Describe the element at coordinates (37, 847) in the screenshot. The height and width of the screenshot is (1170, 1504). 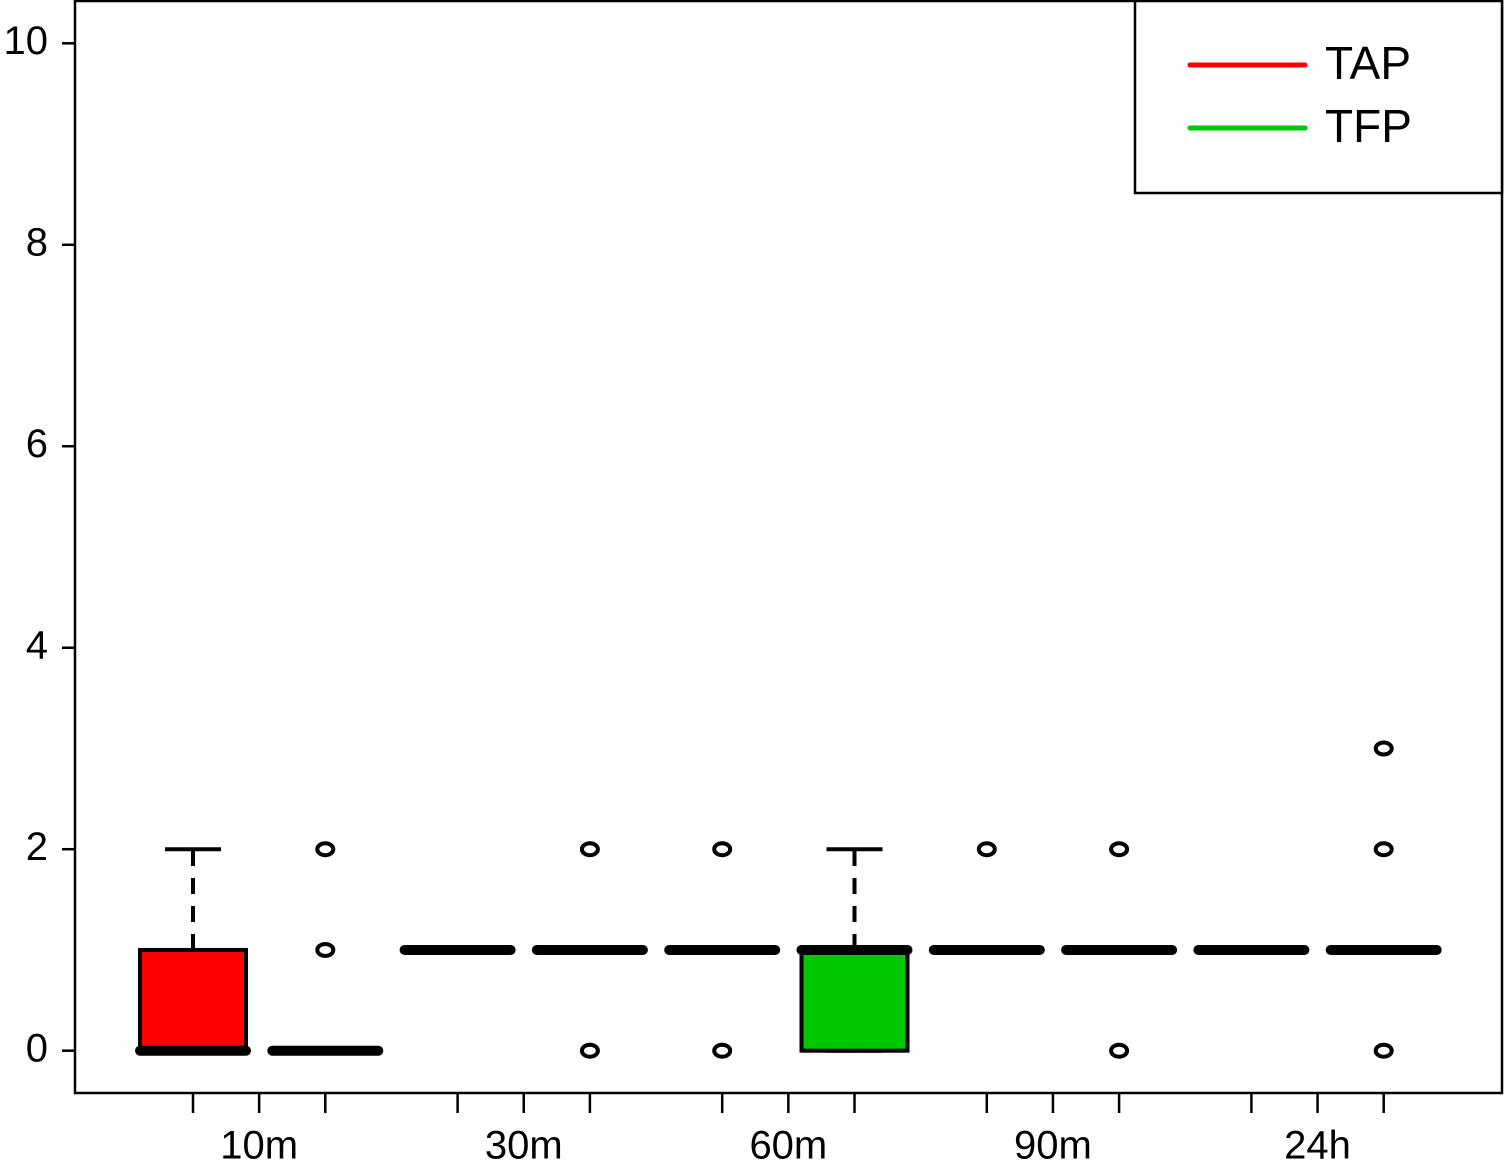
I see `y-tick-label: 2` at that location.